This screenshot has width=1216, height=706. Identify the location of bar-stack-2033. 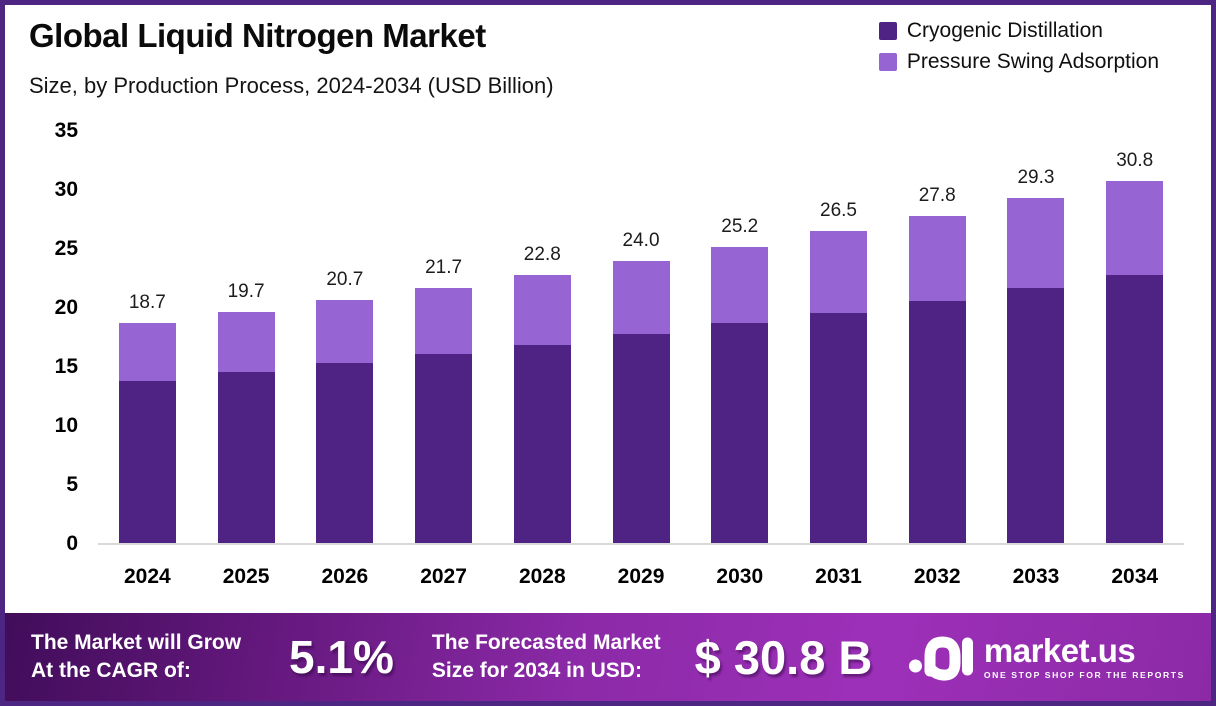
(1036, 371).